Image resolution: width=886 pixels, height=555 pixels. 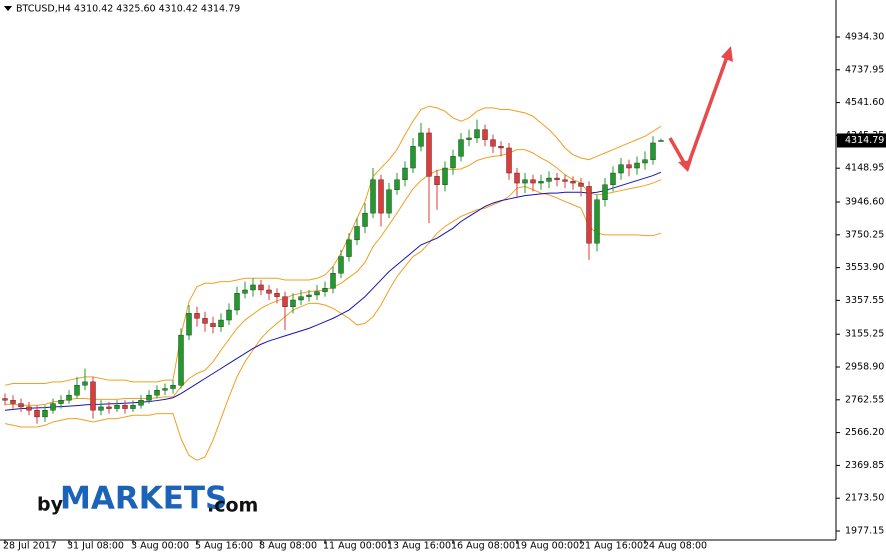 I want to click on y-tick-label: 3750.25, so click(x=864, y=234).